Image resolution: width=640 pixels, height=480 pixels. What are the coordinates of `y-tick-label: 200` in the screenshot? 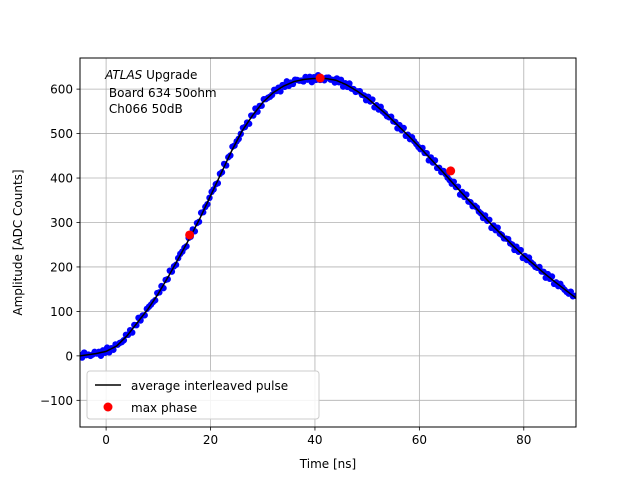 It's located at (61, 267).